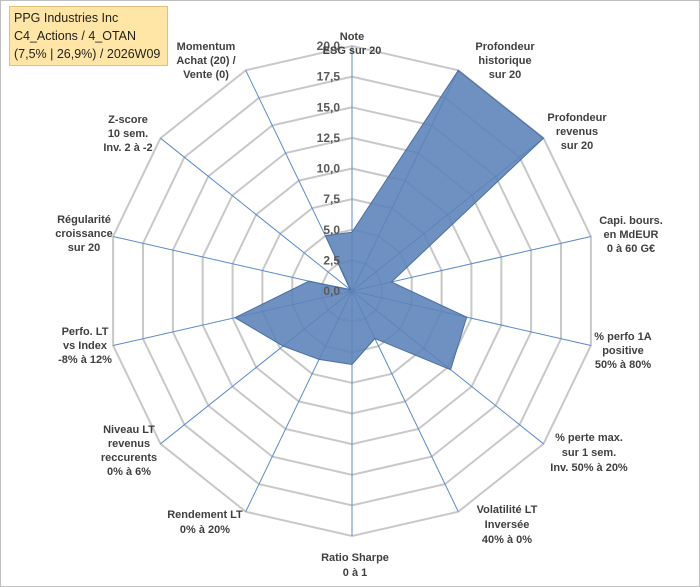 This screenshot has height=587, width=700. What do you see at coordinates (329, 138) in the screenshot?
I see `tick-label: 12,5` at bounding box center [329, 138].